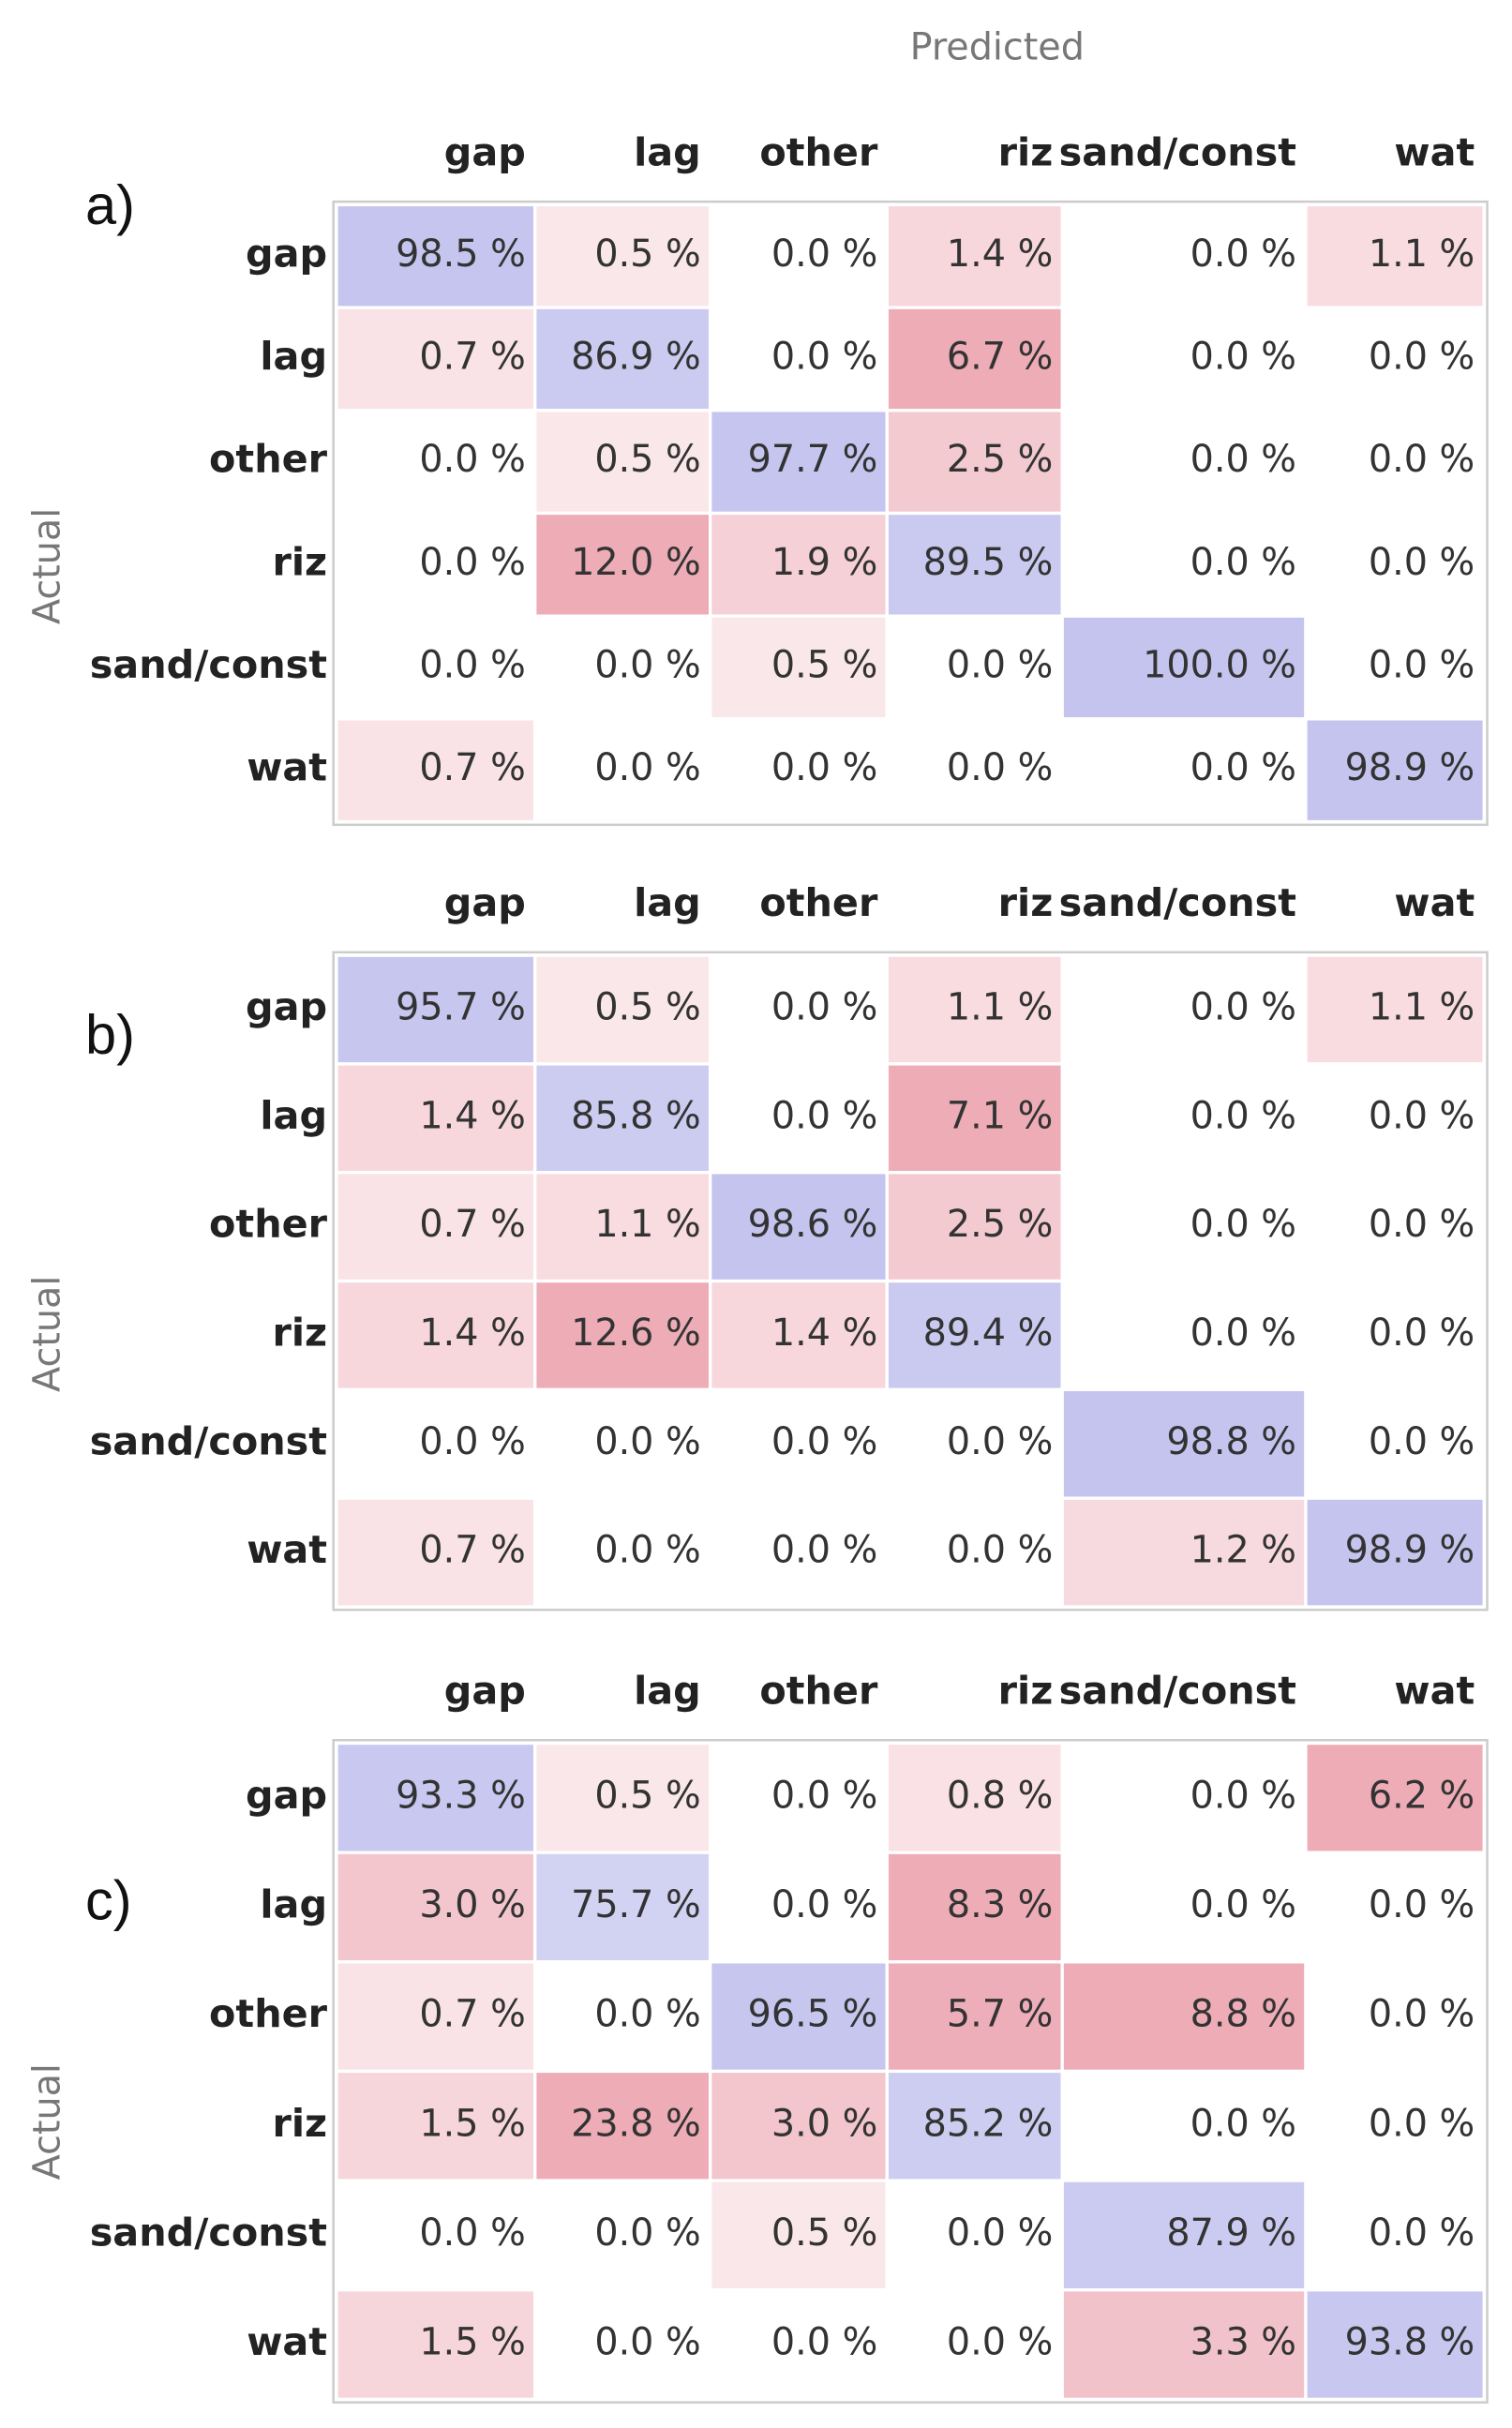 Image resolution: width=1512 pixels, height=2428 pixels. Describe the element at coordinates (1231, 2233) in the screenshot. I see `cell-label: 87.9 %` at that location.